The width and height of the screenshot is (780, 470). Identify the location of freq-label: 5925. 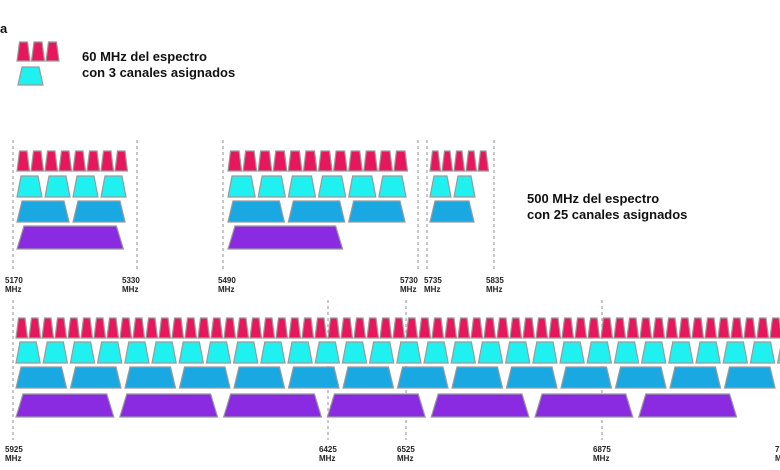
(14, 449).